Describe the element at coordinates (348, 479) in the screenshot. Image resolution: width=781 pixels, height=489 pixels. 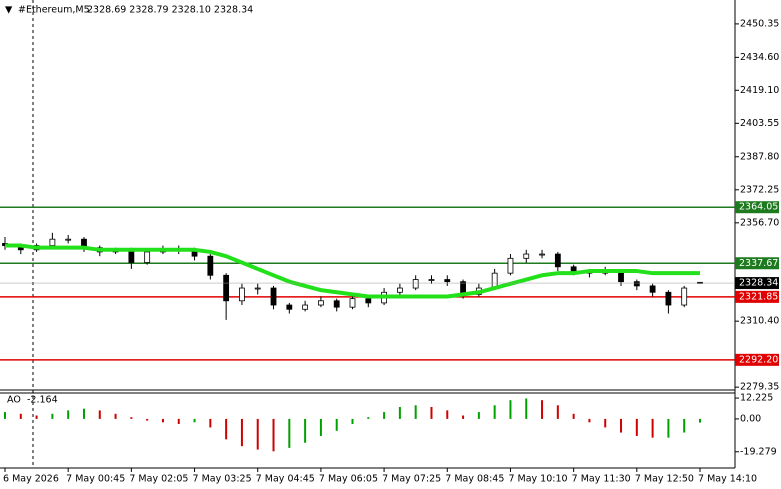
I see `x-tick-label: 7 May 06:05` at that location.